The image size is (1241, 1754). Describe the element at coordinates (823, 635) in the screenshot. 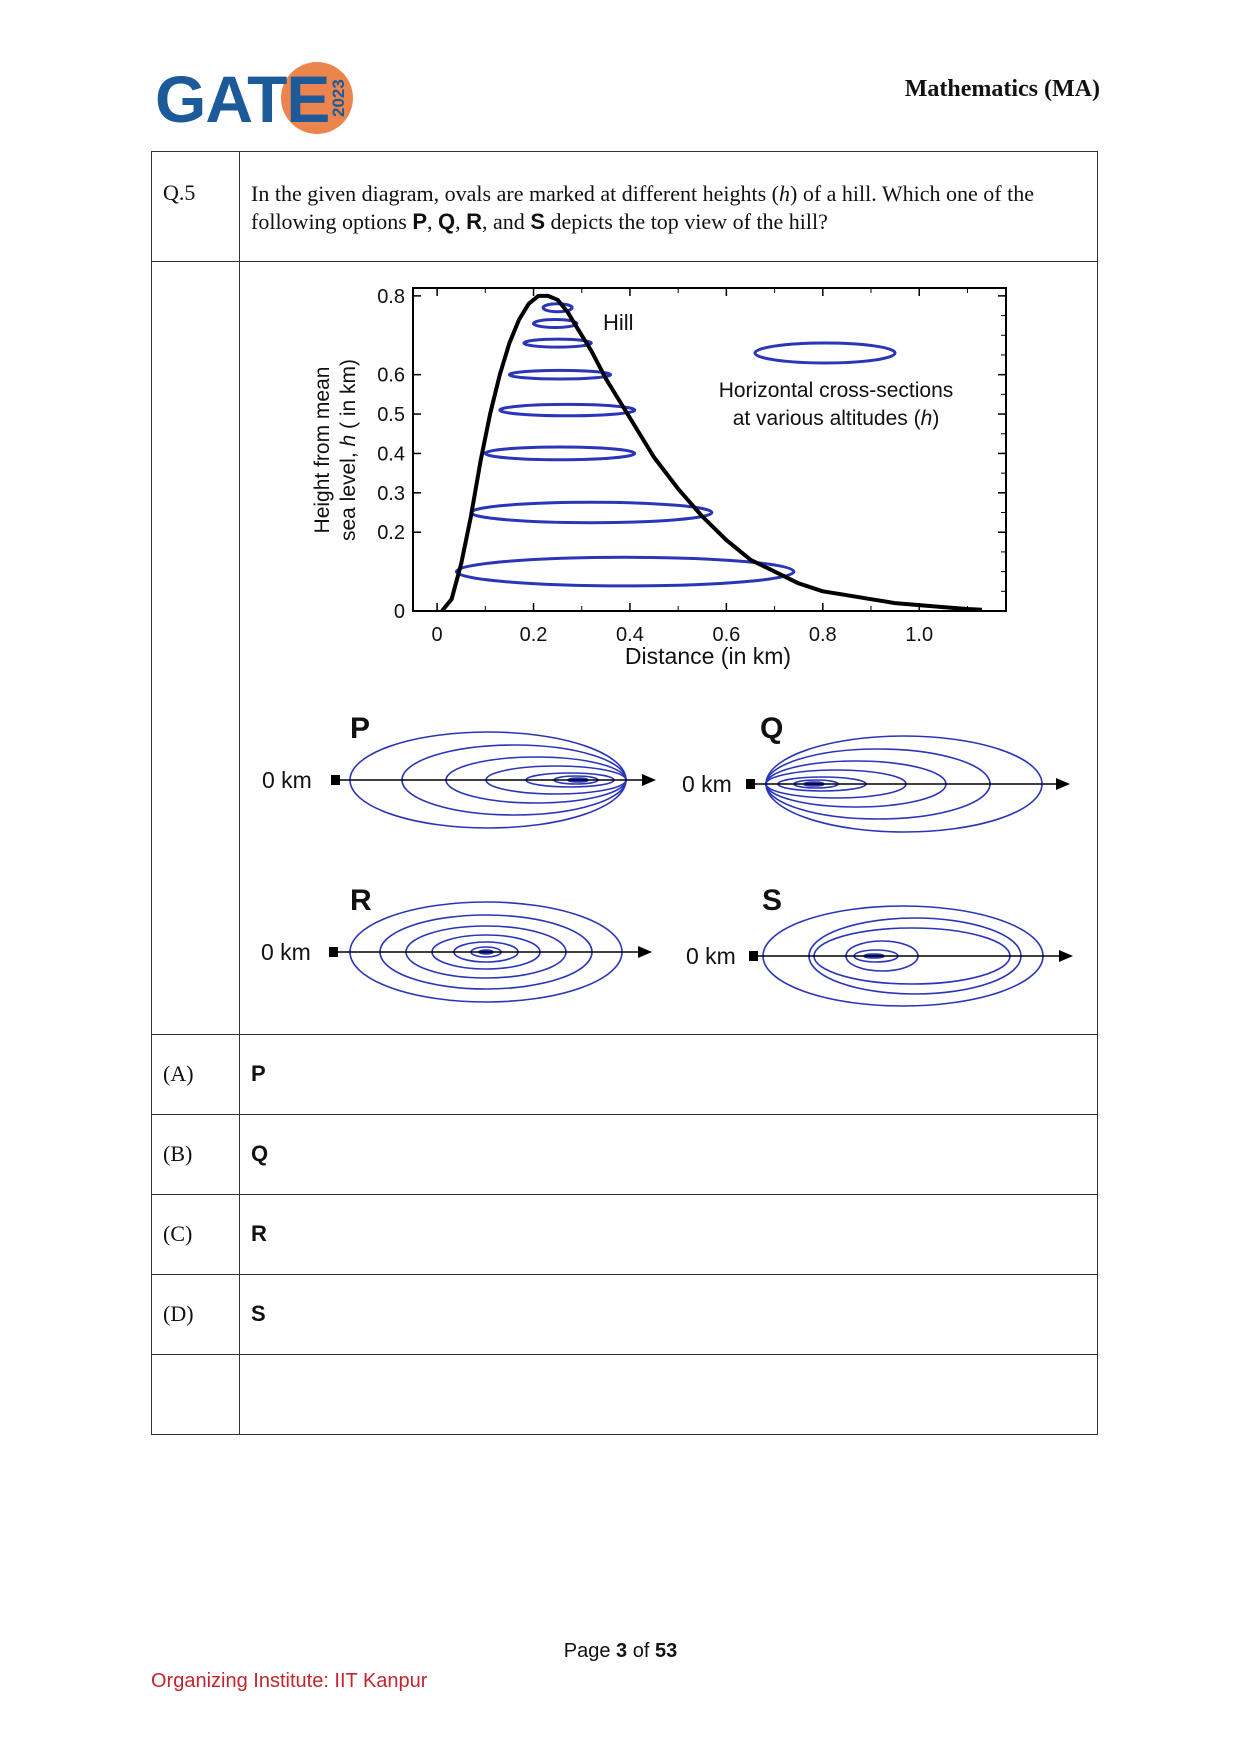

I see `x-tick-label: 0.8` at that location.